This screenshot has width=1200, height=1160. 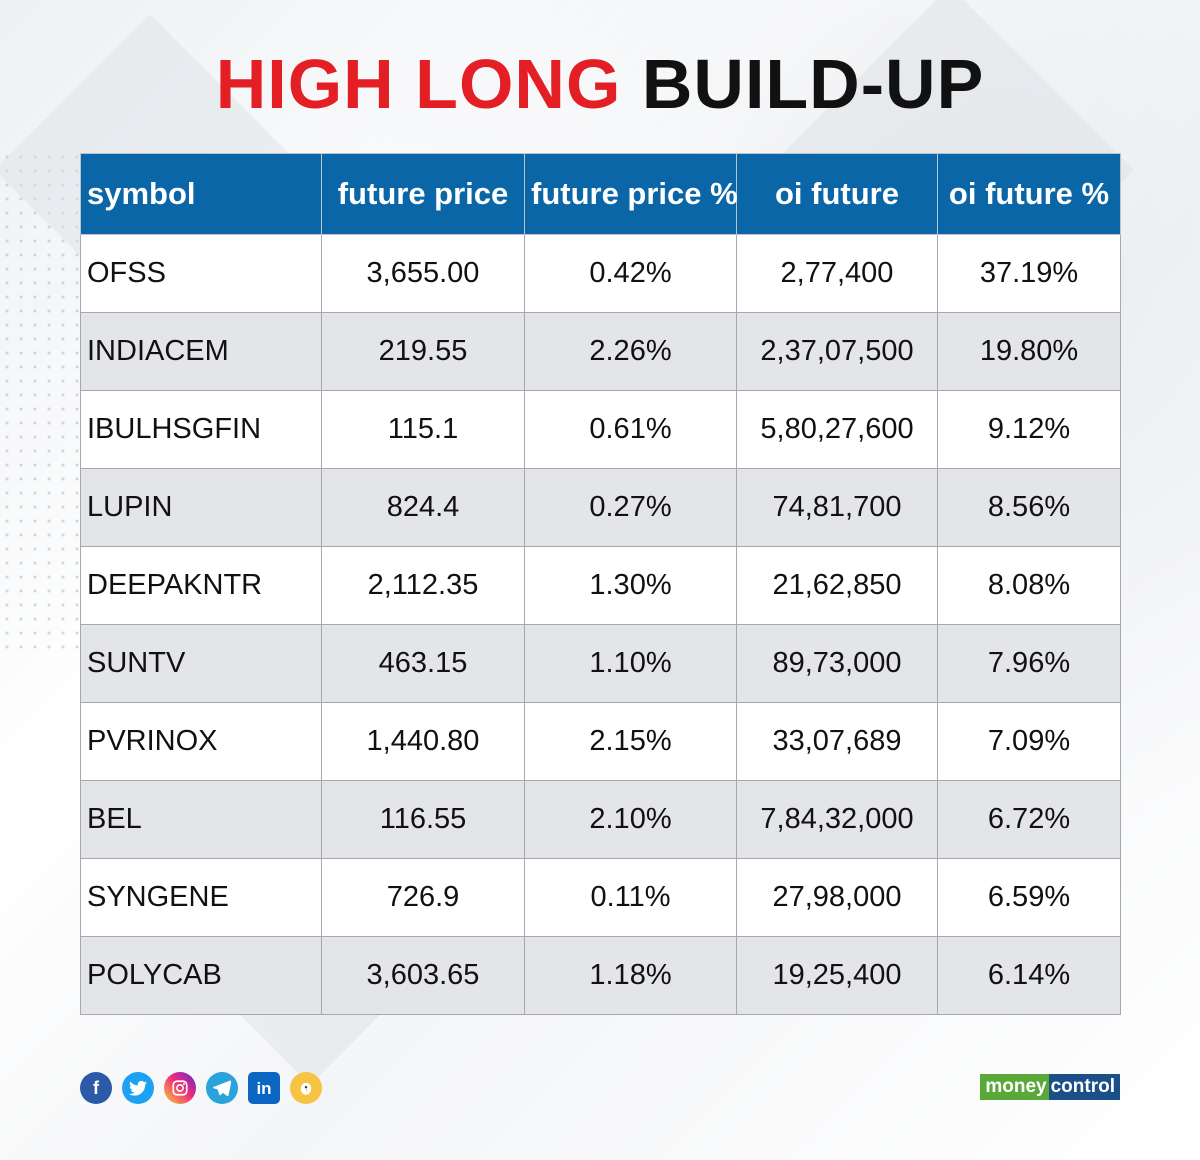 What do you see at coordinates (96, 1088) in the screenshot?
I see `facebook-icon: f` at bounding box center [96, 1088].